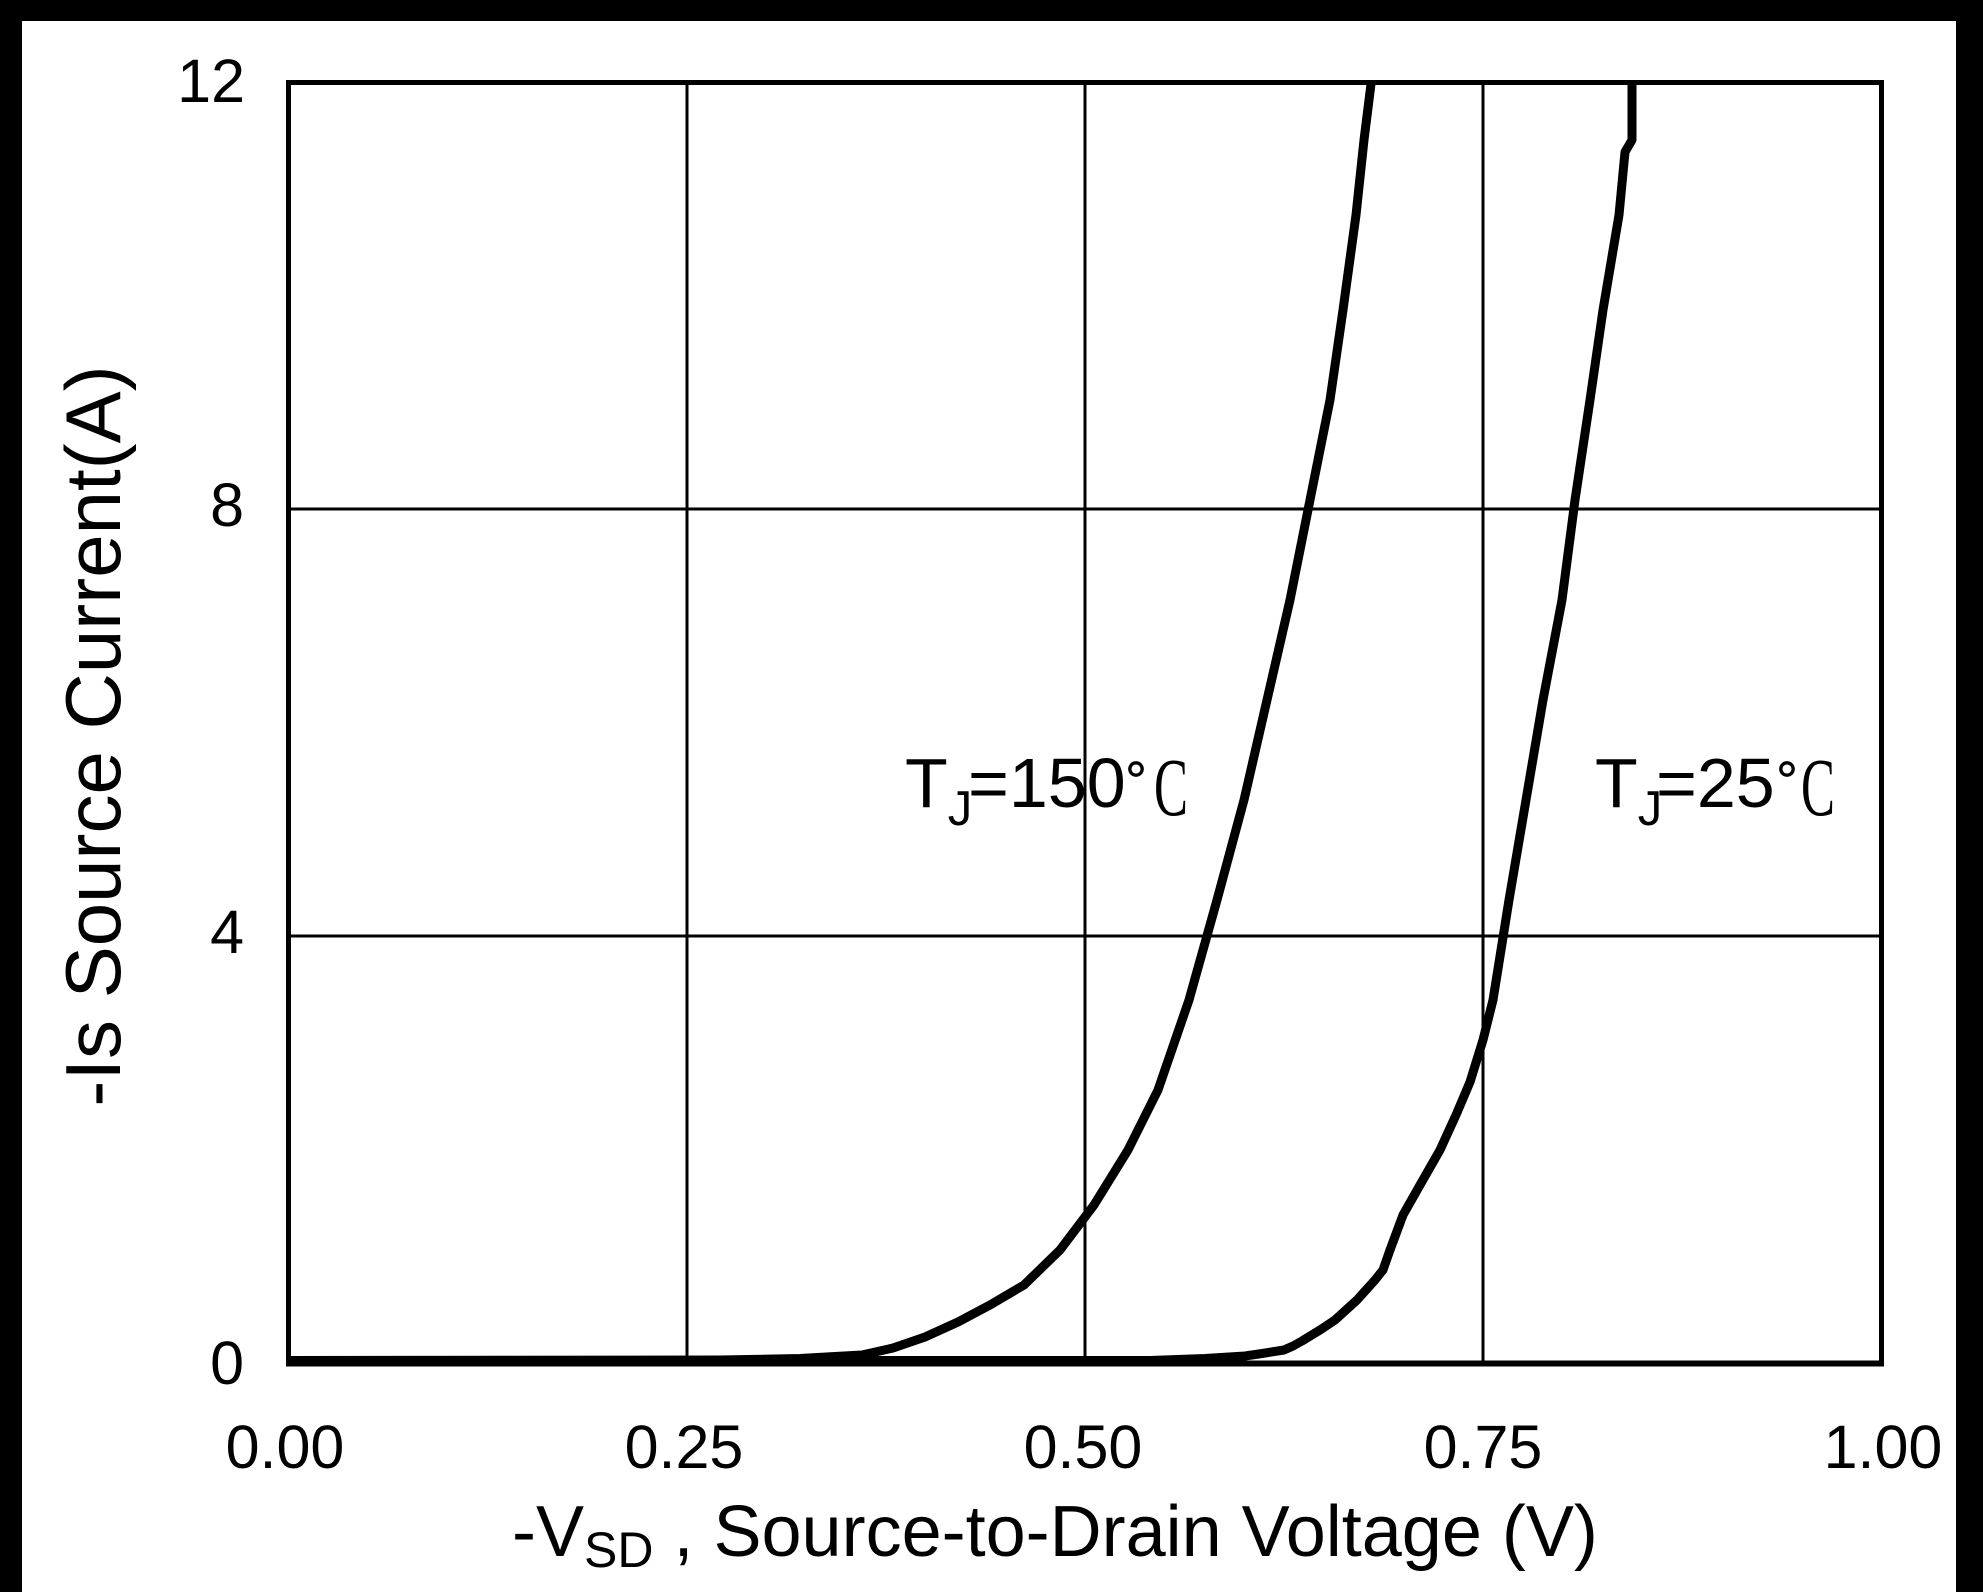  I want to click on svg-text: 12, so click(211, 81).